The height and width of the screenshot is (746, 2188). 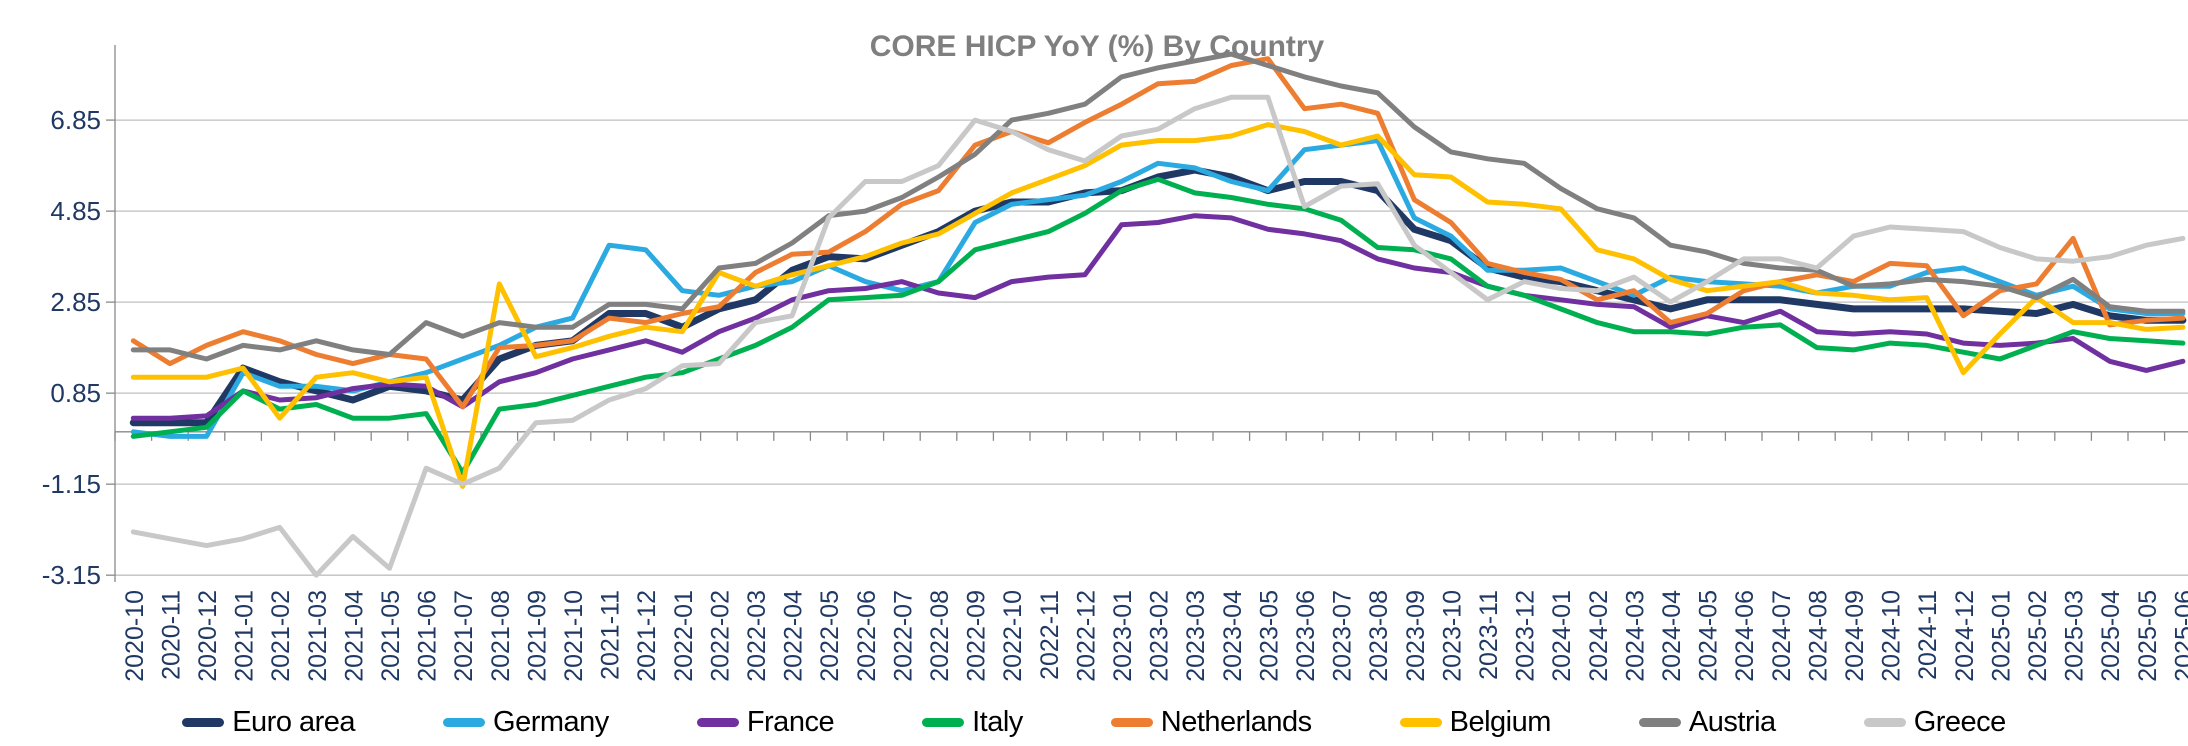 I want to click on x-axis-label: 2021-03, so click(x=318, y=636).